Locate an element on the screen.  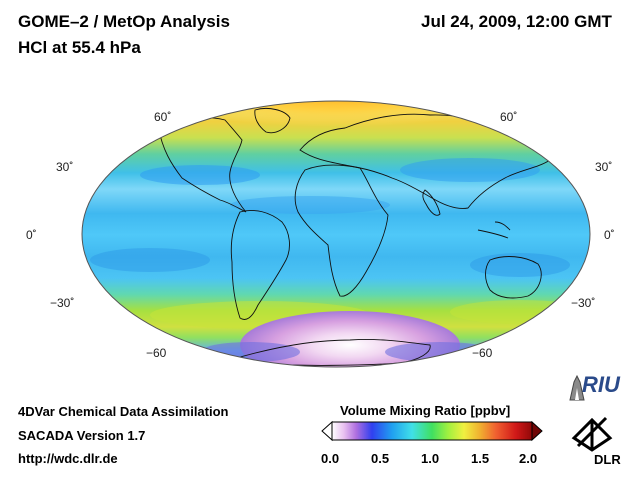
colorbar-title: Volume Mixing Ratio [ppbv] is located at coordinates (425, 410).